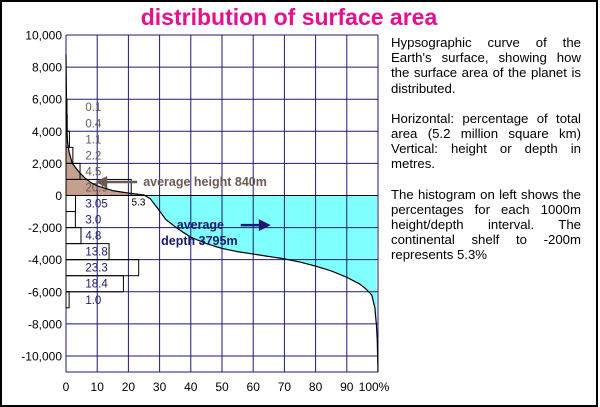 Image resolution: width=600 pixels, height=407 pixels. Describe the element at coordinates (45, 324) in the screenshot. I see `y-tick-label: -8,000` at that location.